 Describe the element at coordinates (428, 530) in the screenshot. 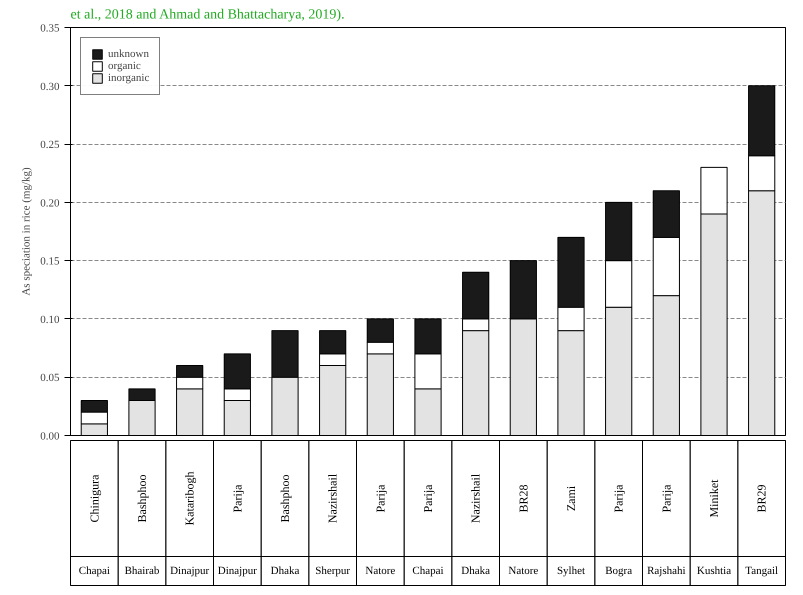

I see `category-label: Parija Chapai` at that location.